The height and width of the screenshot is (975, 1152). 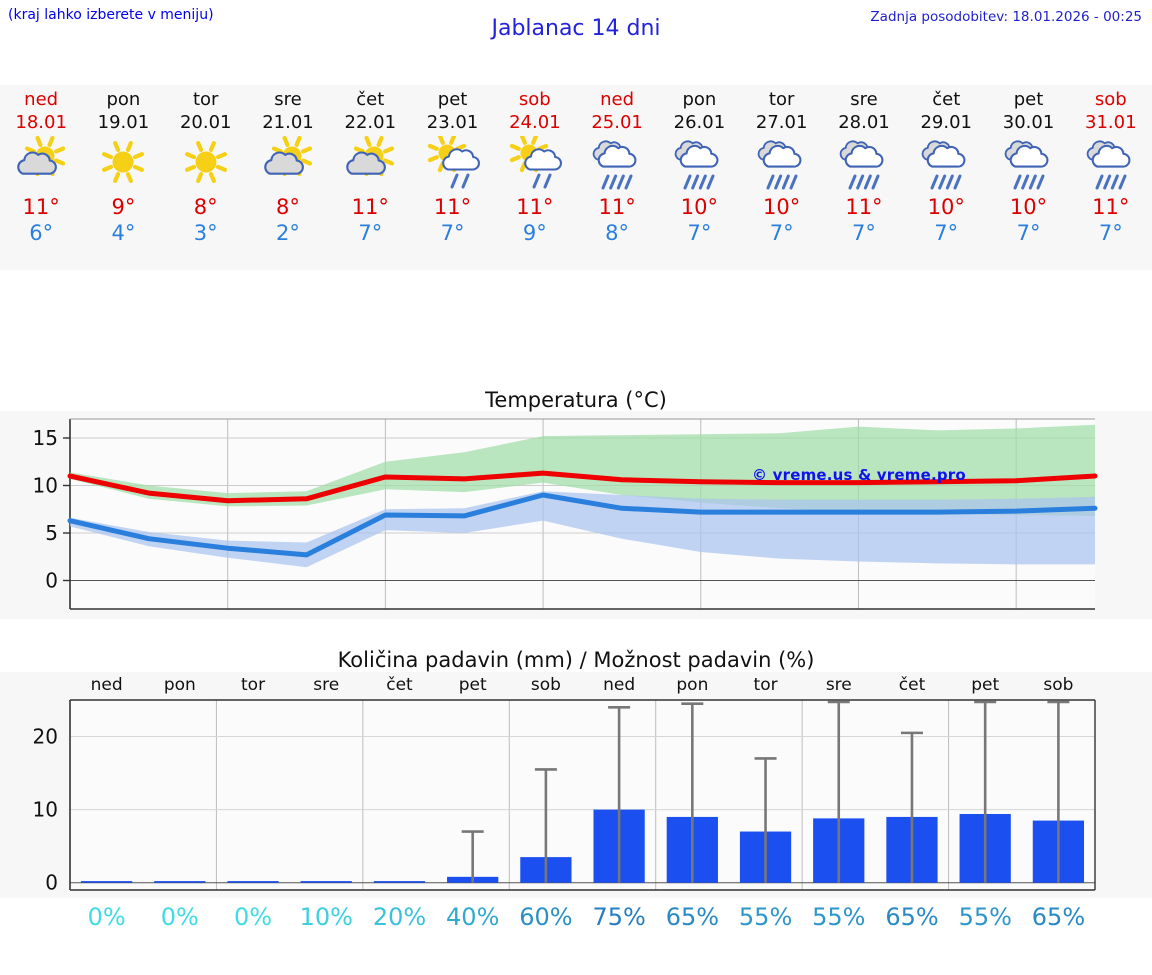 What do you see at coordinates (535, 177) in the screenshot?
I see `forecast-day-column: sob 24.01 11° 9°` at bounding box center [535, 177].